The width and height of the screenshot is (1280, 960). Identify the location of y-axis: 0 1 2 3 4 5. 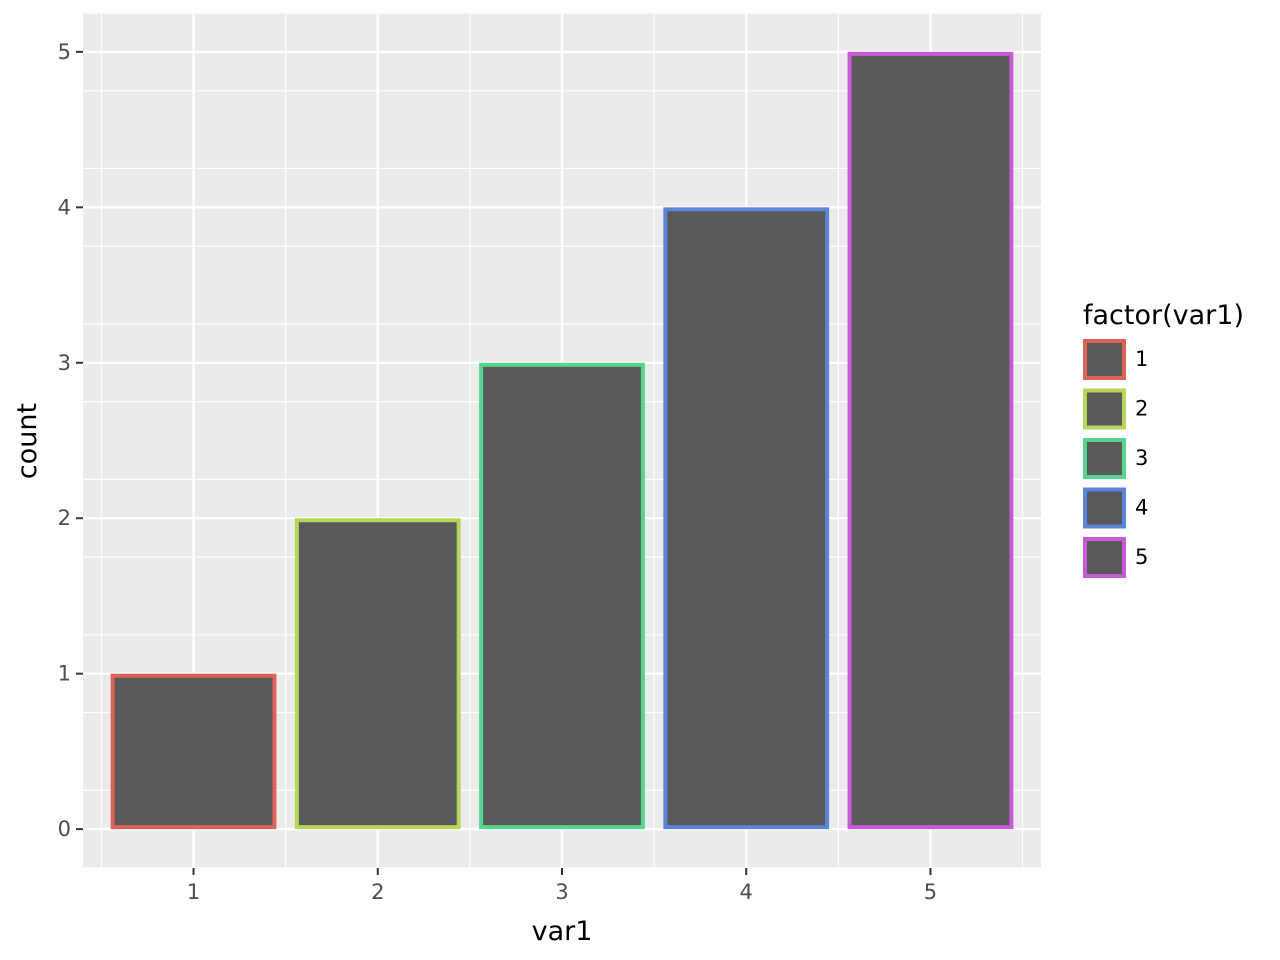
(70, 440).